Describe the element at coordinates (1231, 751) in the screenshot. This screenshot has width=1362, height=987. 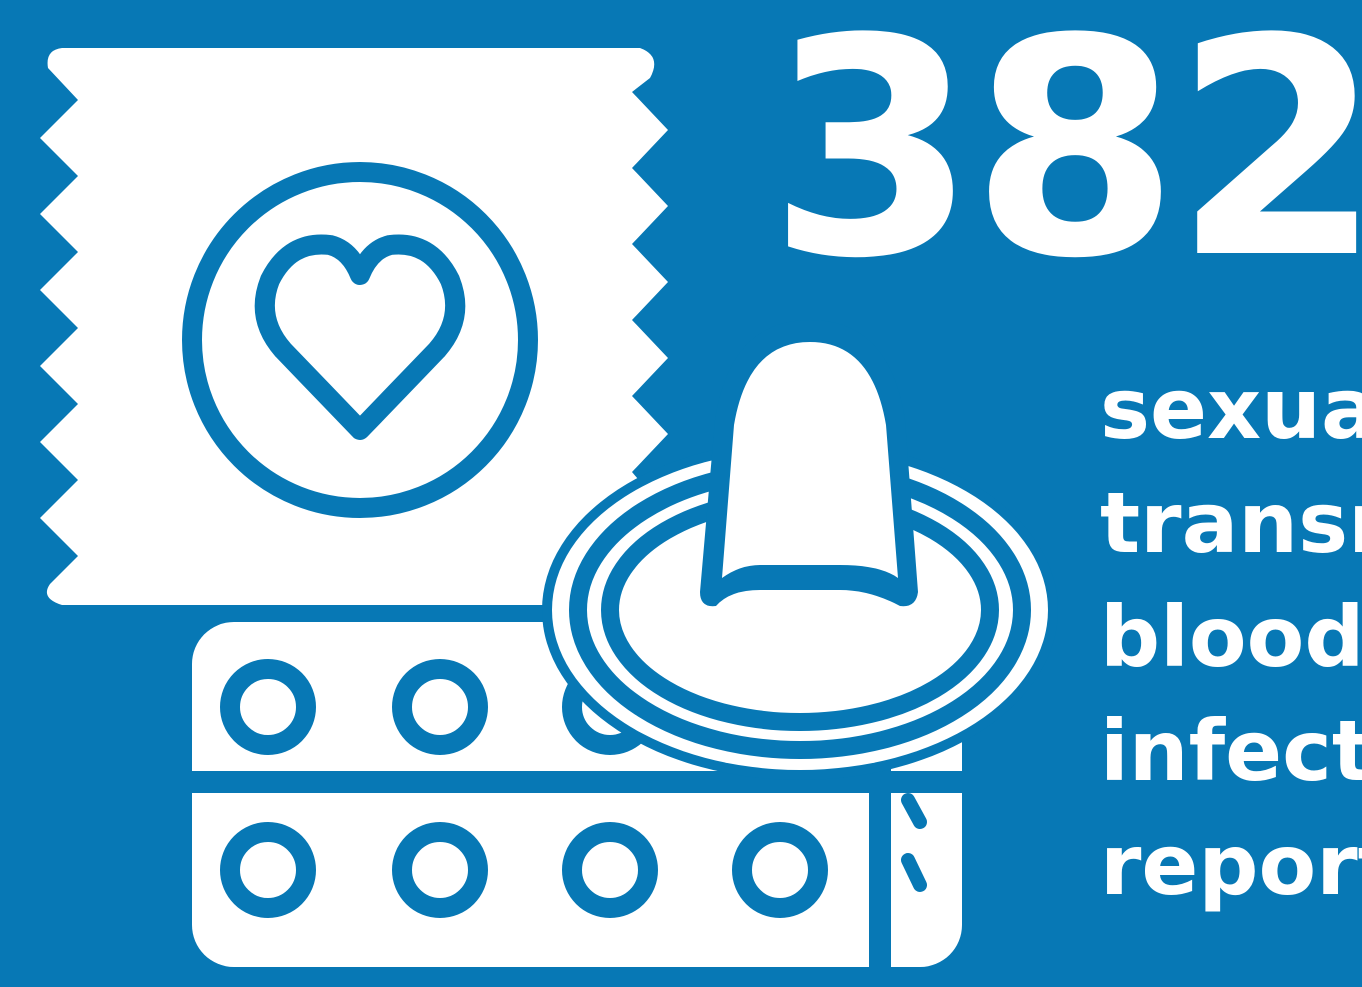
I see `stat-label-line: infect` at that location.